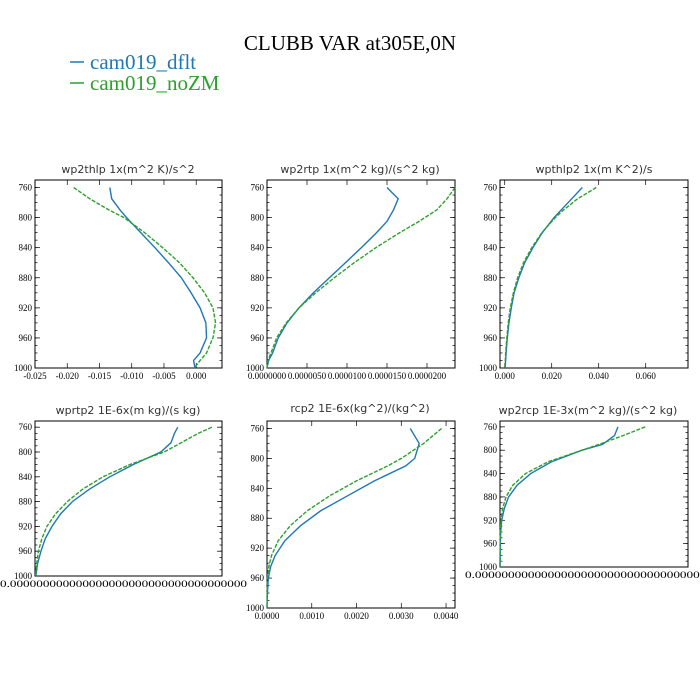  Describe the element at coordinates (68, 376) in the screenshot. I see `x-tick-label: -0.020` at that location.